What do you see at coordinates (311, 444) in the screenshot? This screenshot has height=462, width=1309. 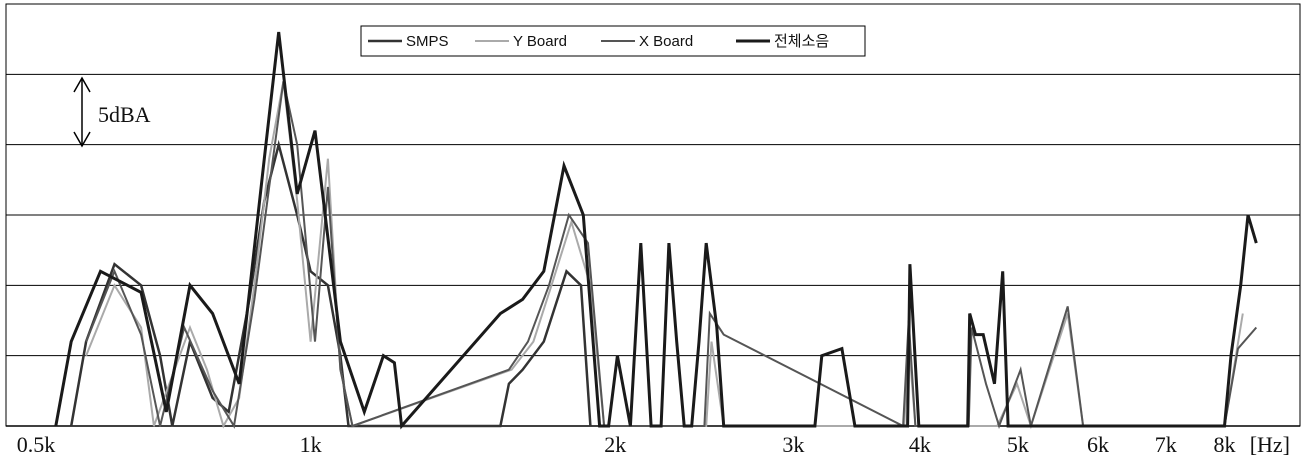 I see `x-tick-label: 1k` at bounding box center [311, 444].